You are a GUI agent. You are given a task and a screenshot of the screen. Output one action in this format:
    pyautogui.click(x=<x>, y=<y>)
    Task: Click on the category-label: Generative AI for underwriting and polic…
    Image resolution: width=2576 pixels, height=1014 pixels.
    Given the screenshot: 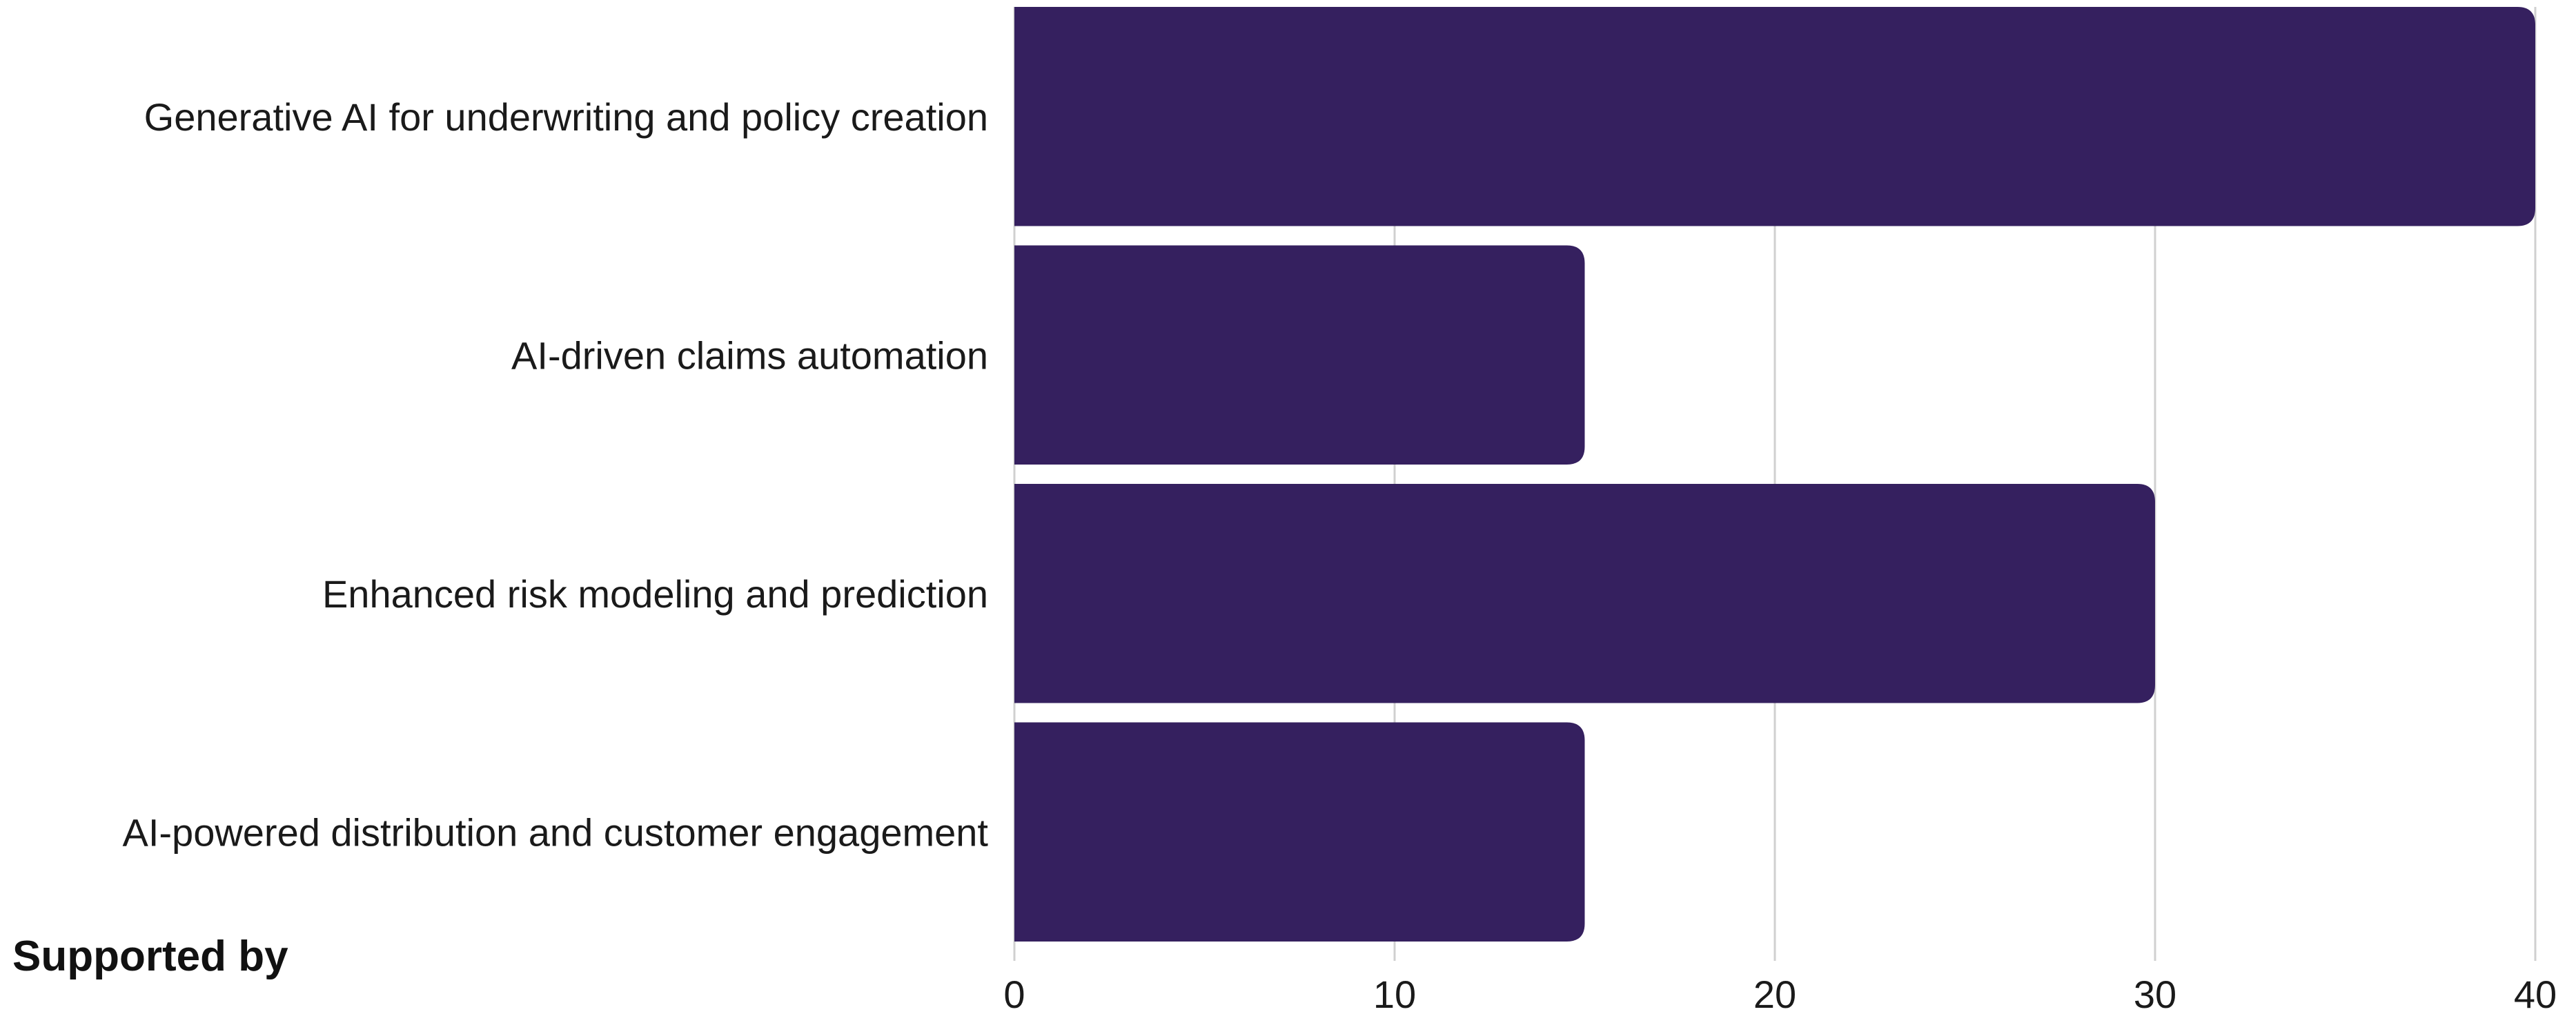 What is the action you would take?
    pyautogui.click(x=566, y=117)
    